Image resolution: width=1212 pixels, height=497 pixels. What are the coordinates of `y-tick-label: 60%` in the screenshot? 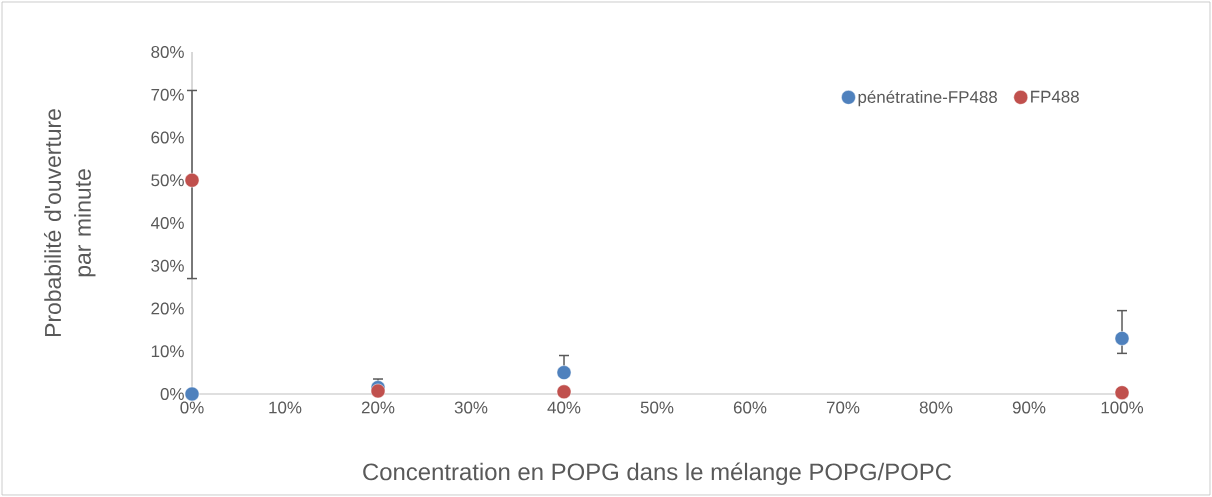 It's located at (167, 137).